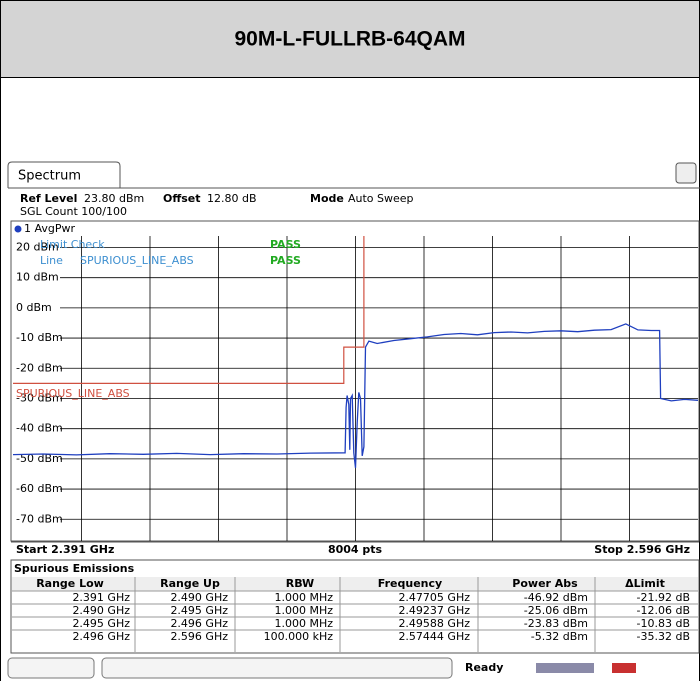  I want to click on info-value: 12.80 dB, so click(232, 198).